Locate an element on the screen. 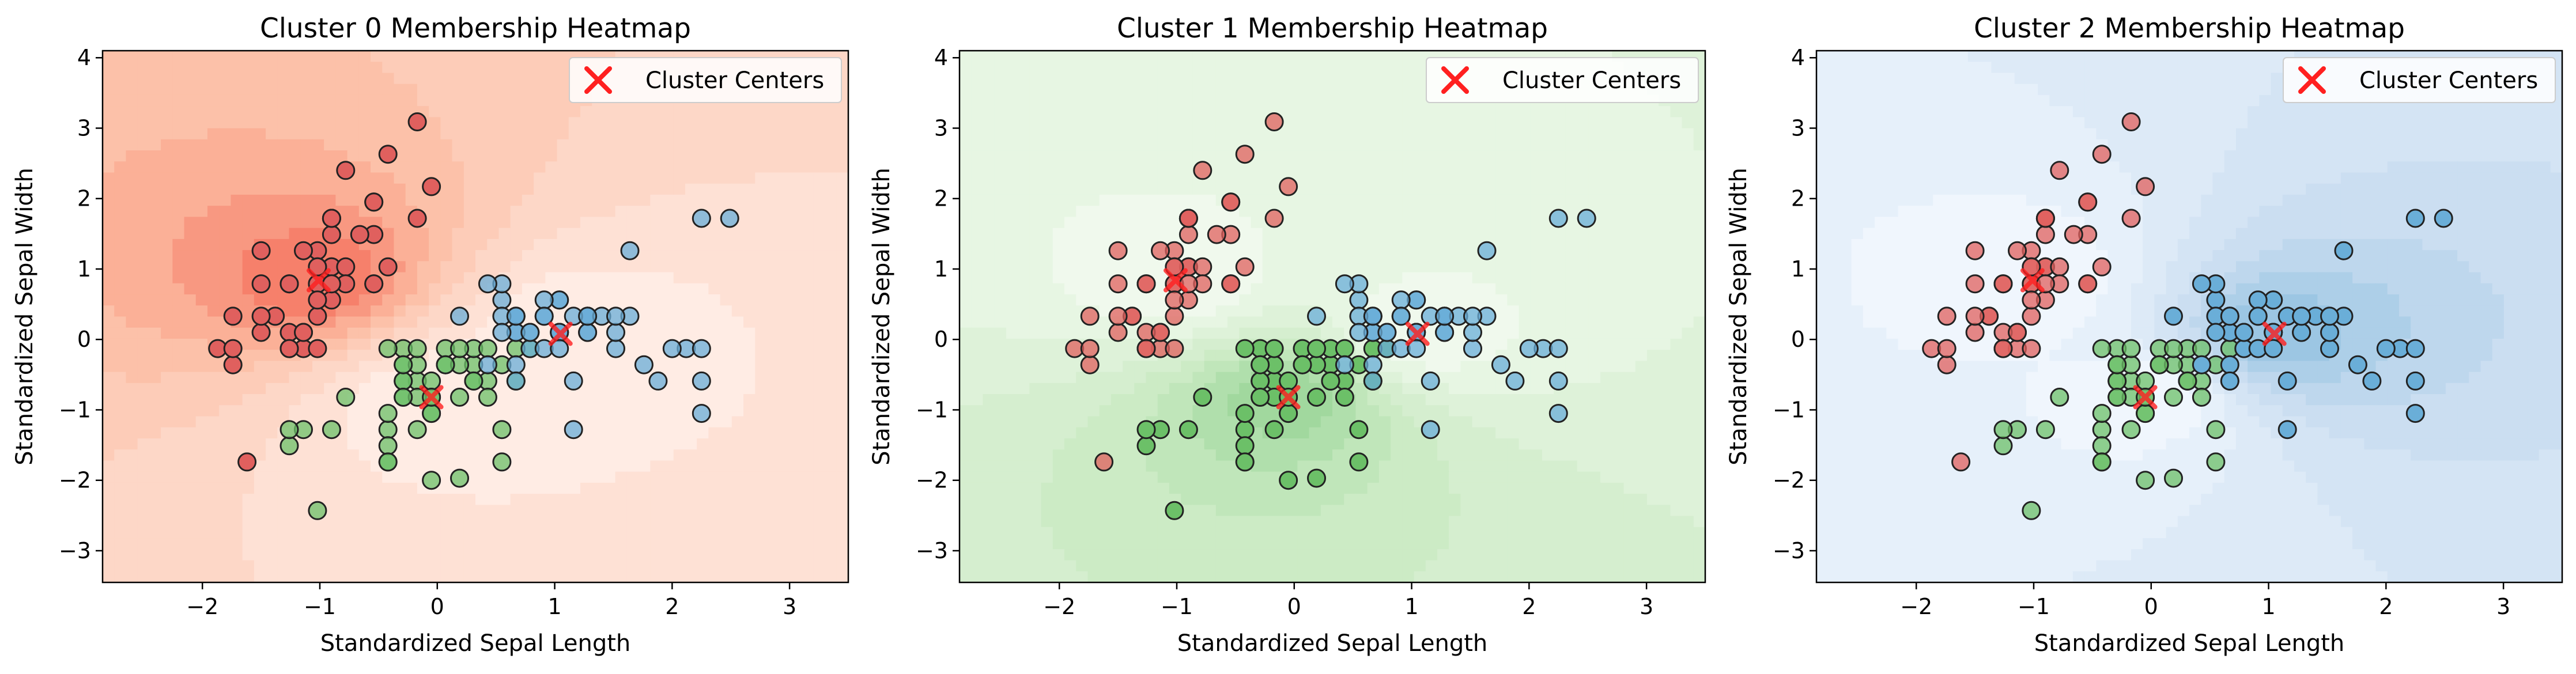  scatter-points is located at coordinates (474, 316).